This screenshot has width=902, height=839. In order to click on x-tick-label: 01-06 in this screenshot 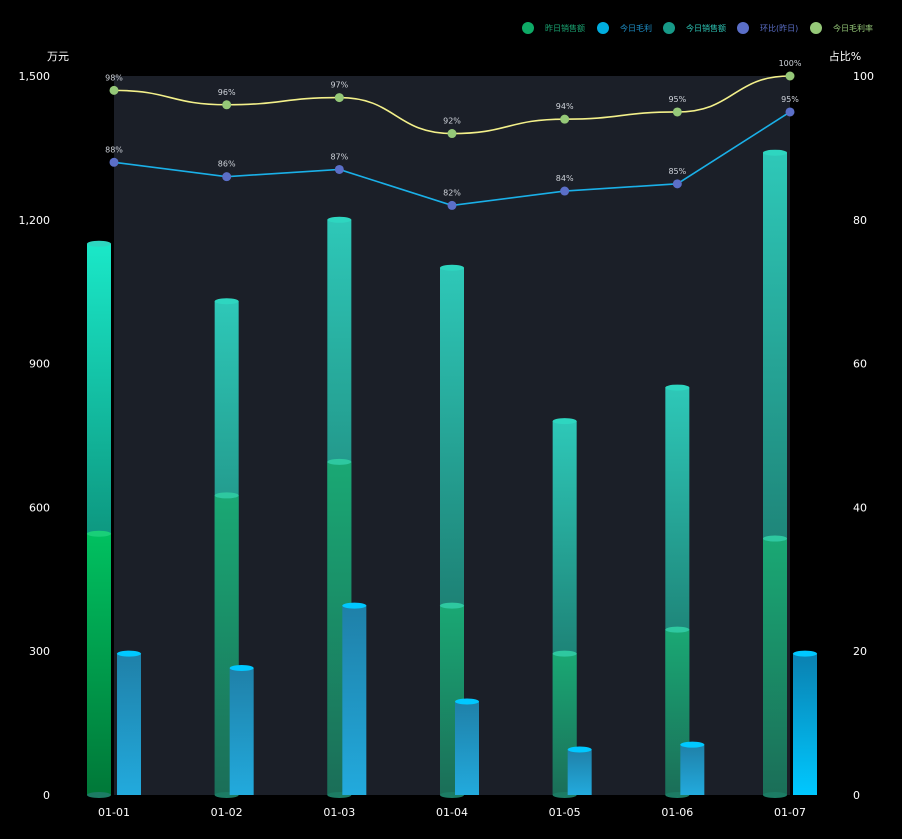, I will do `click(677, 812)`.